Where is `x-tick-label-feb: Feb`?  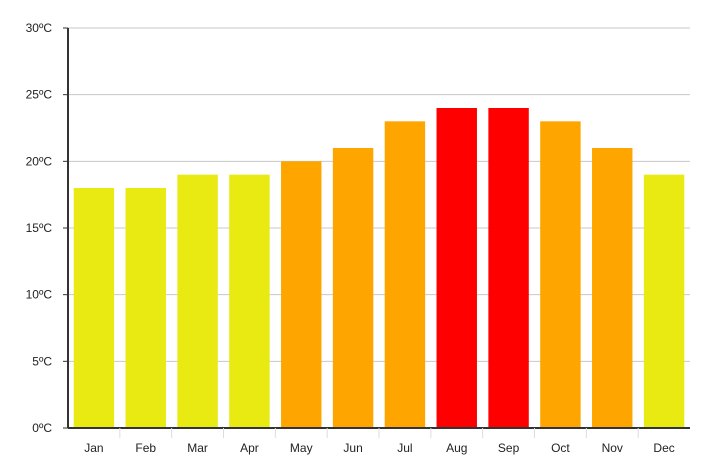
x-tick-label-feb: Feb is located at coordinates (145, 448).